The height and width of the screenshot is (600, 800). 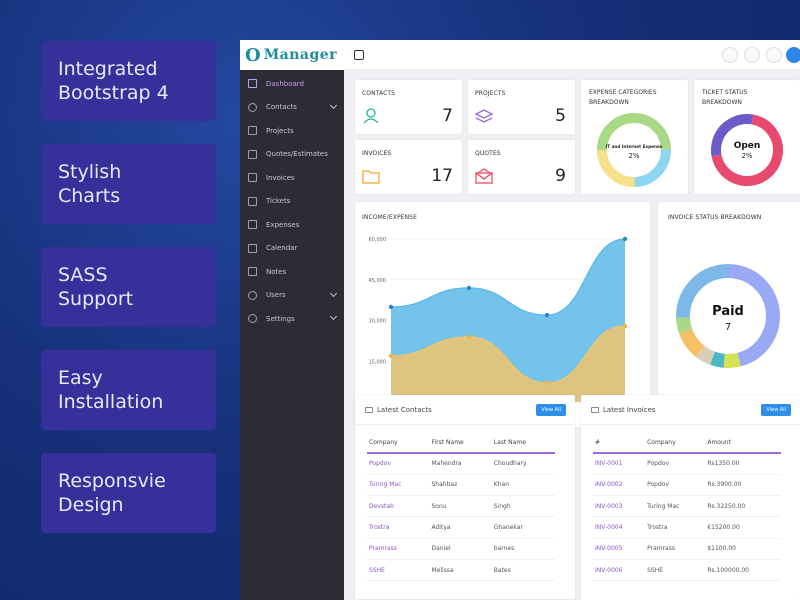 What do you see at coordinates (619, 506) in the screenshot?
I see `invoice-link: INV-0003` at bounding box center [619, 506].